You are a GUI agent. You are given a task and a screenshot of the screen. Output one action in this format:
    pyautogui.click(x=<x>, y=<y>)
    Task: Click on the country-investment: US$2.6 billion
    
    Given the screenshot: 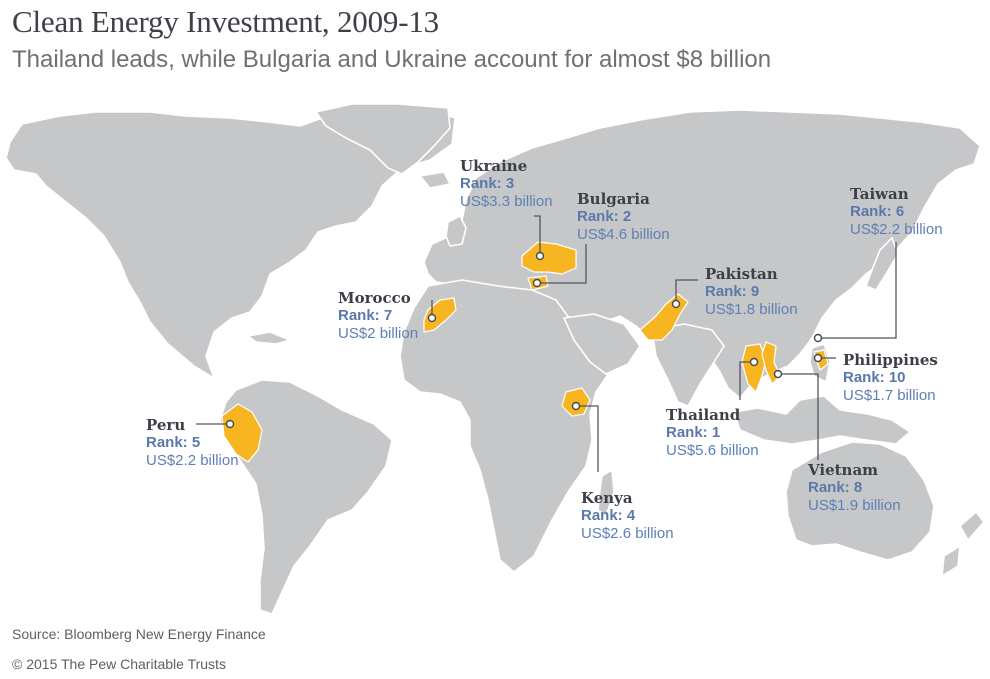 What is the action you would take?
    pyautogui.click(x=627, y=533)
    